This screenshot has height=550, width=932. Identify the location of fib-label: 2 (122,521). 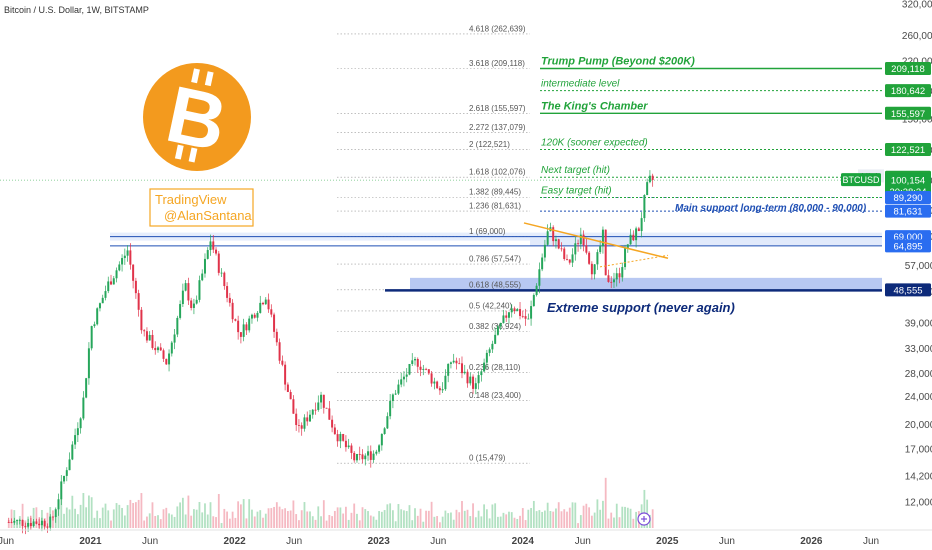
(489, 144).